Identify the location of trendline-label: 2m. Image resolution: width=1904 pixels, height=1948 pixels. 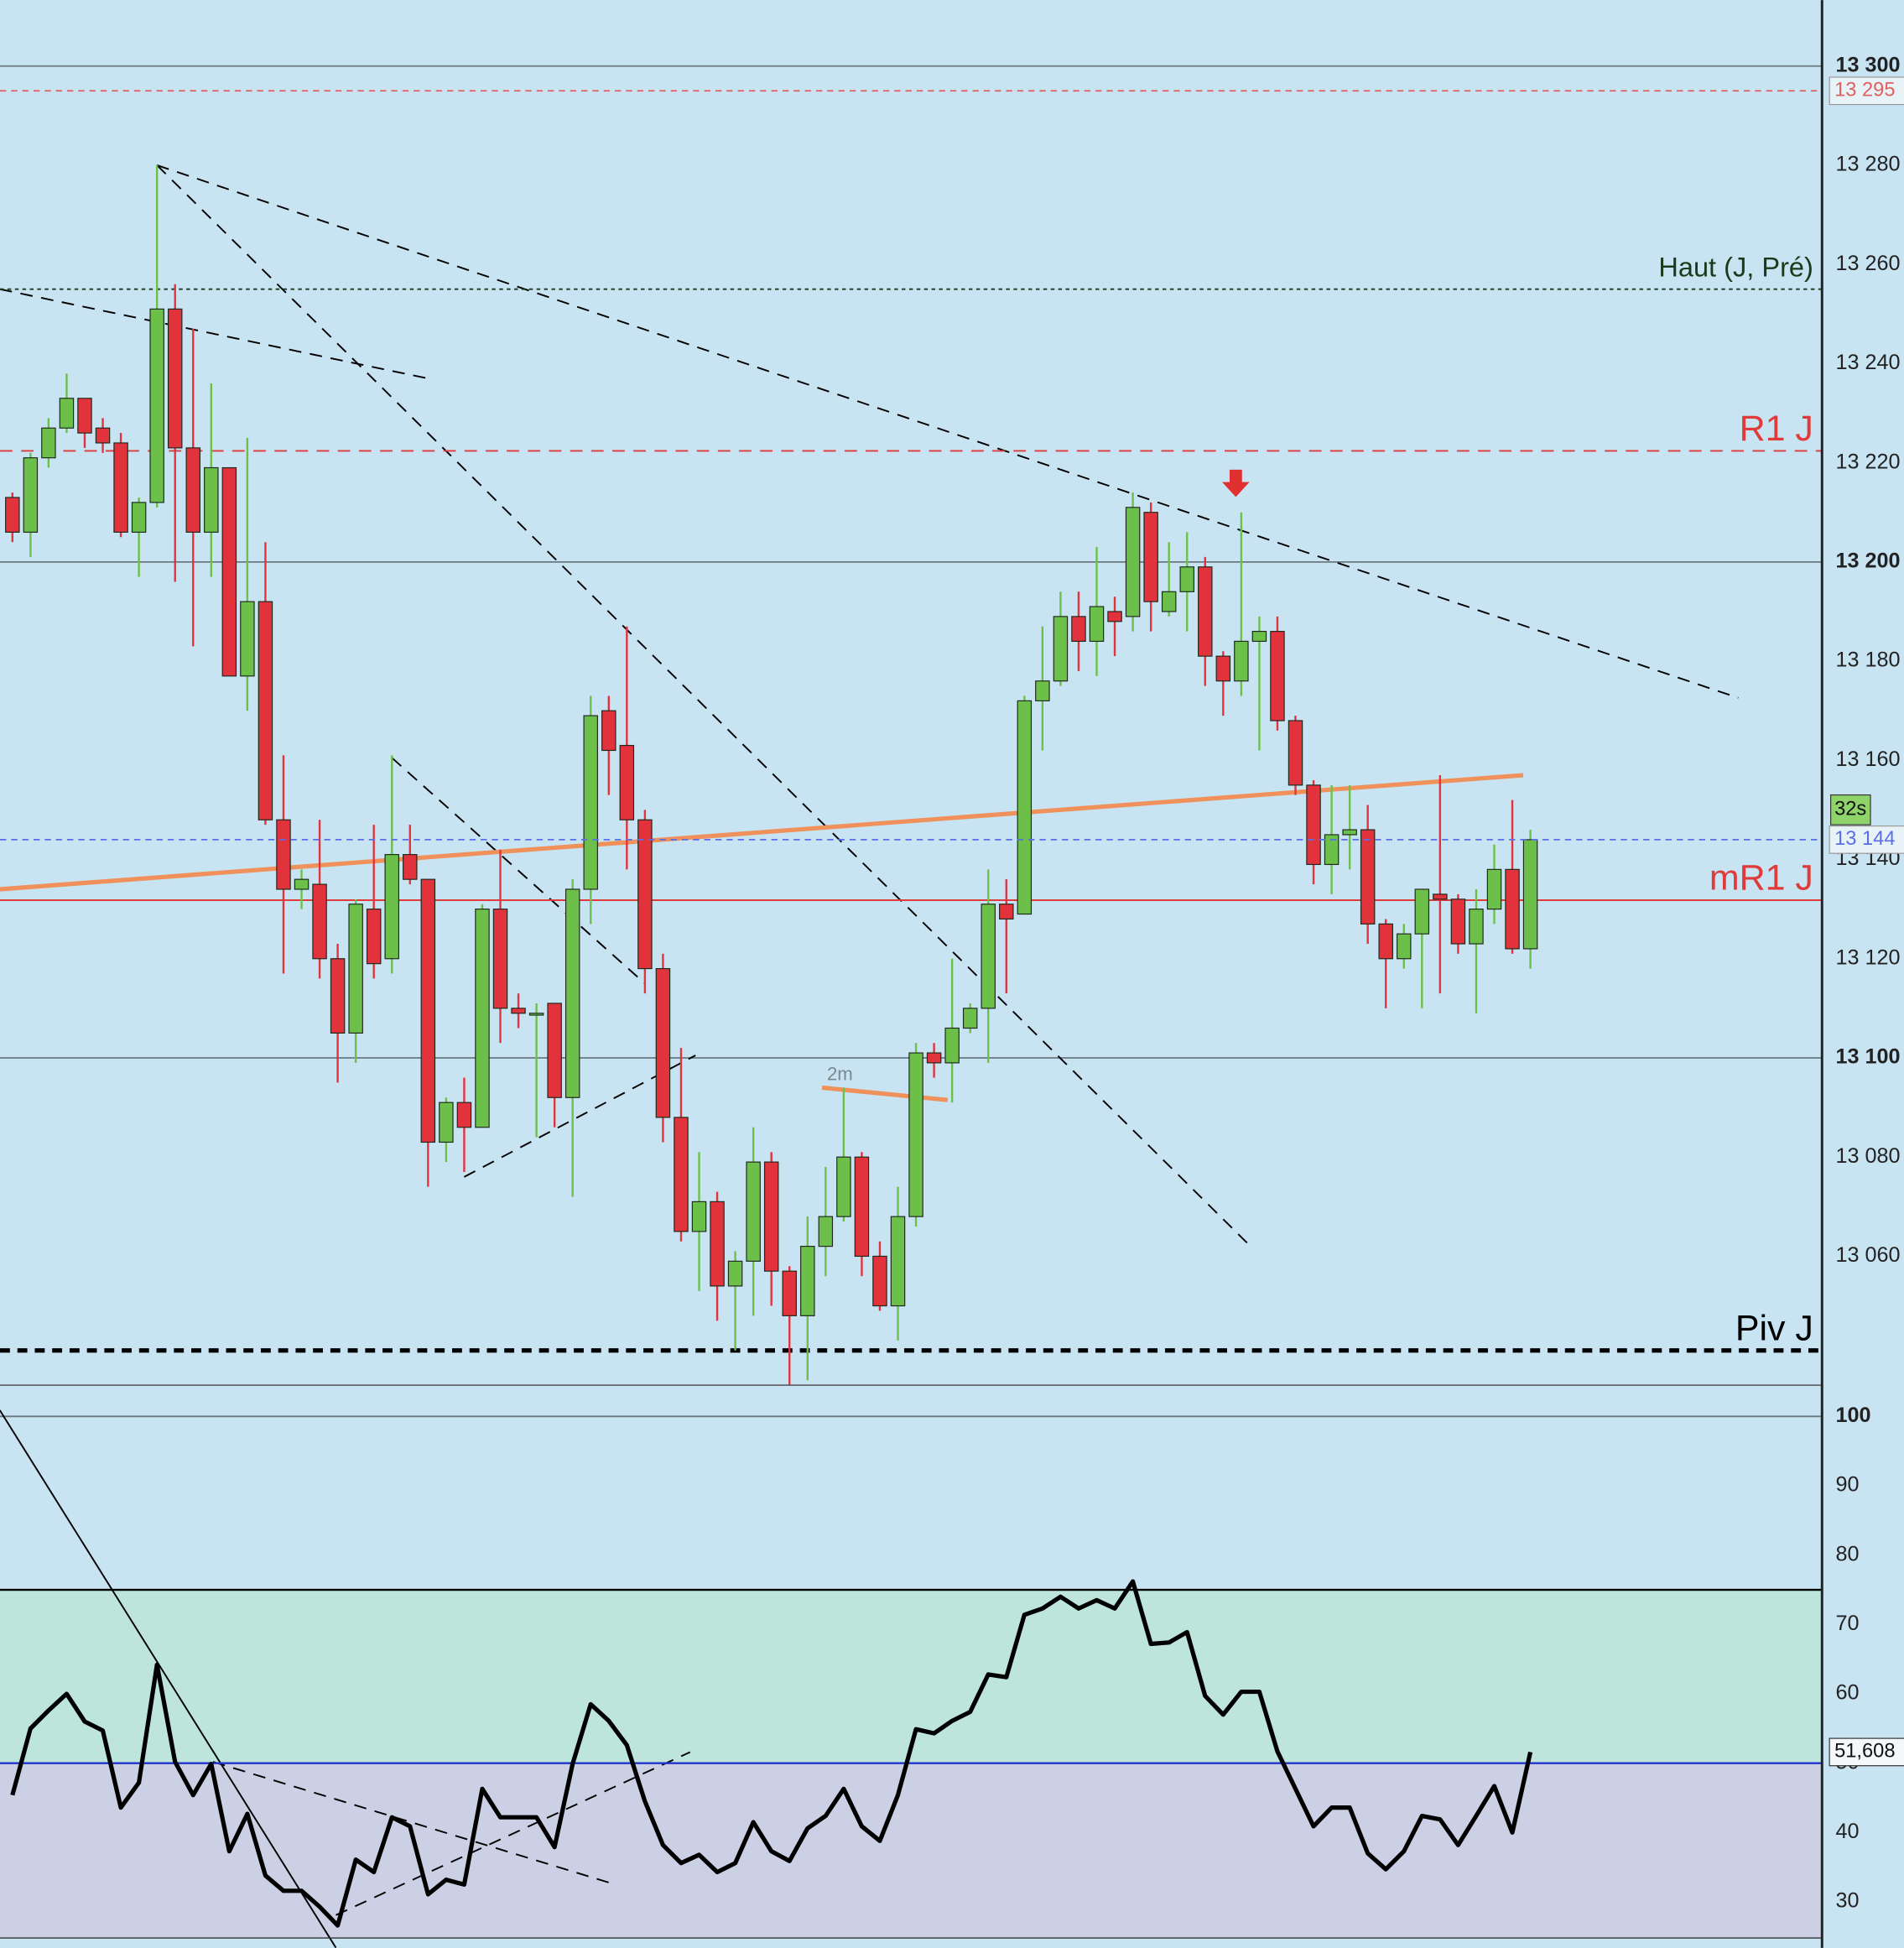
(840, 1074).